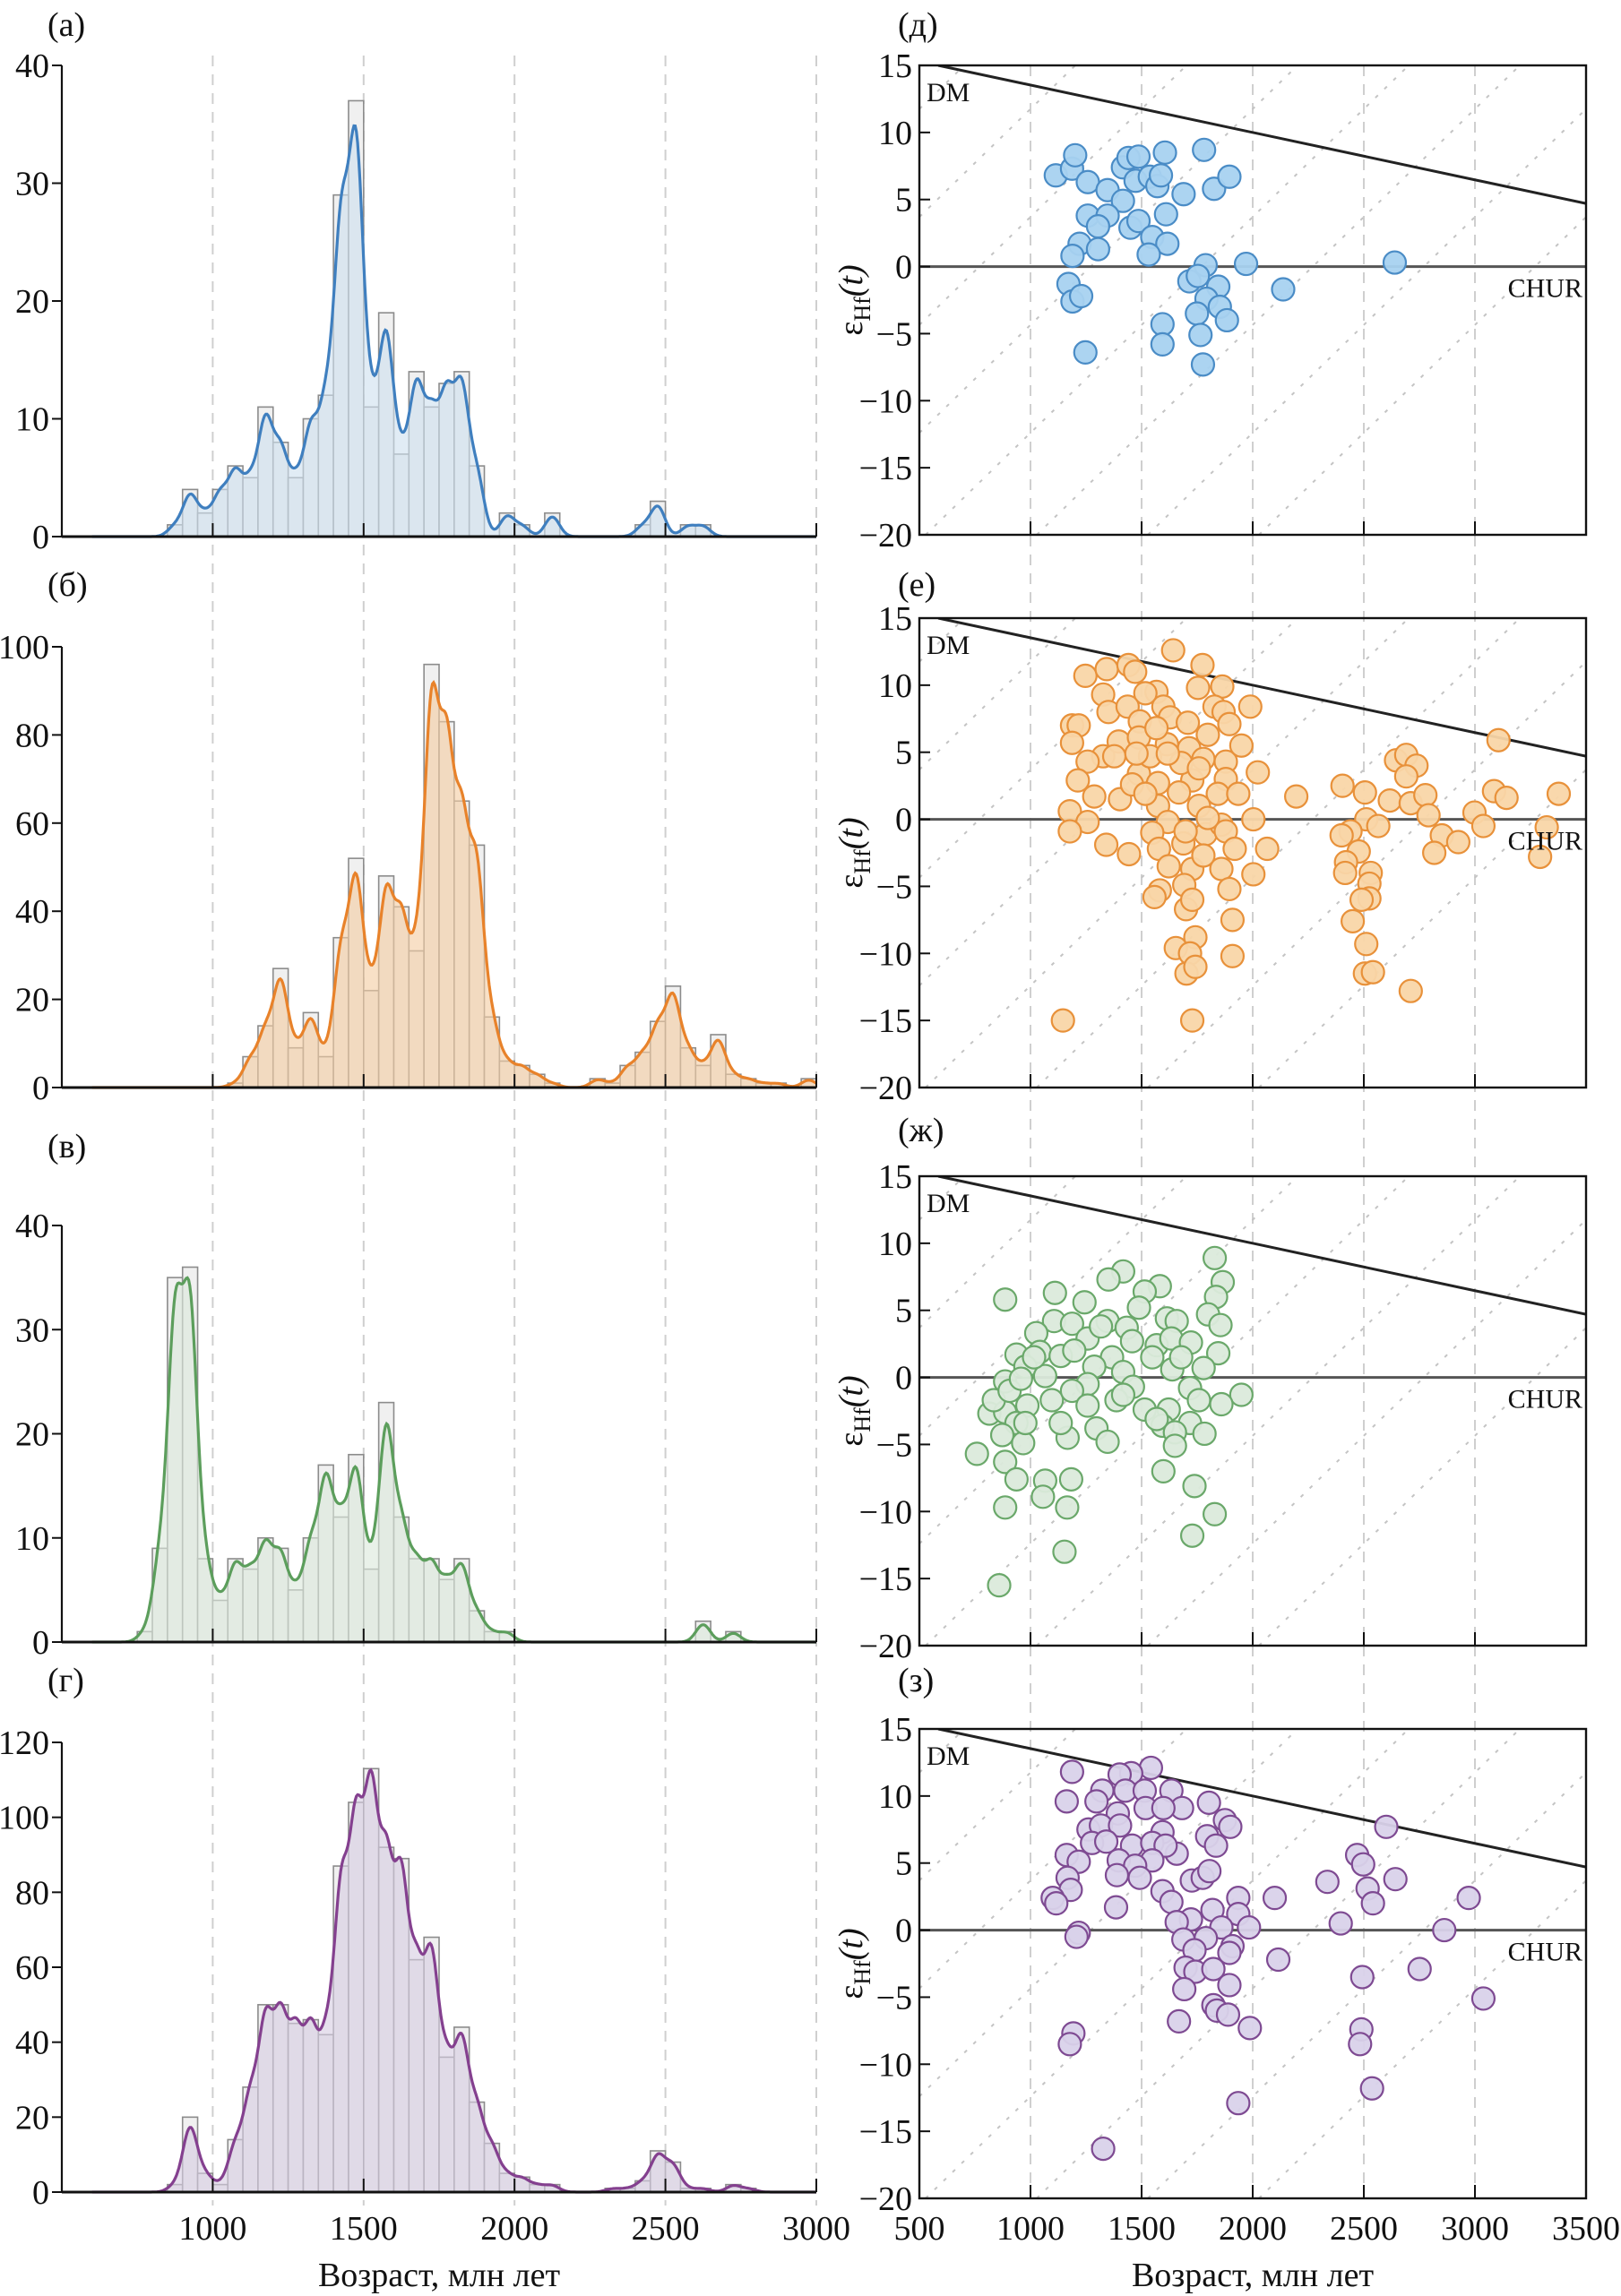  I want to click on y-axis-title: εHf(t), so click(853, 1410).